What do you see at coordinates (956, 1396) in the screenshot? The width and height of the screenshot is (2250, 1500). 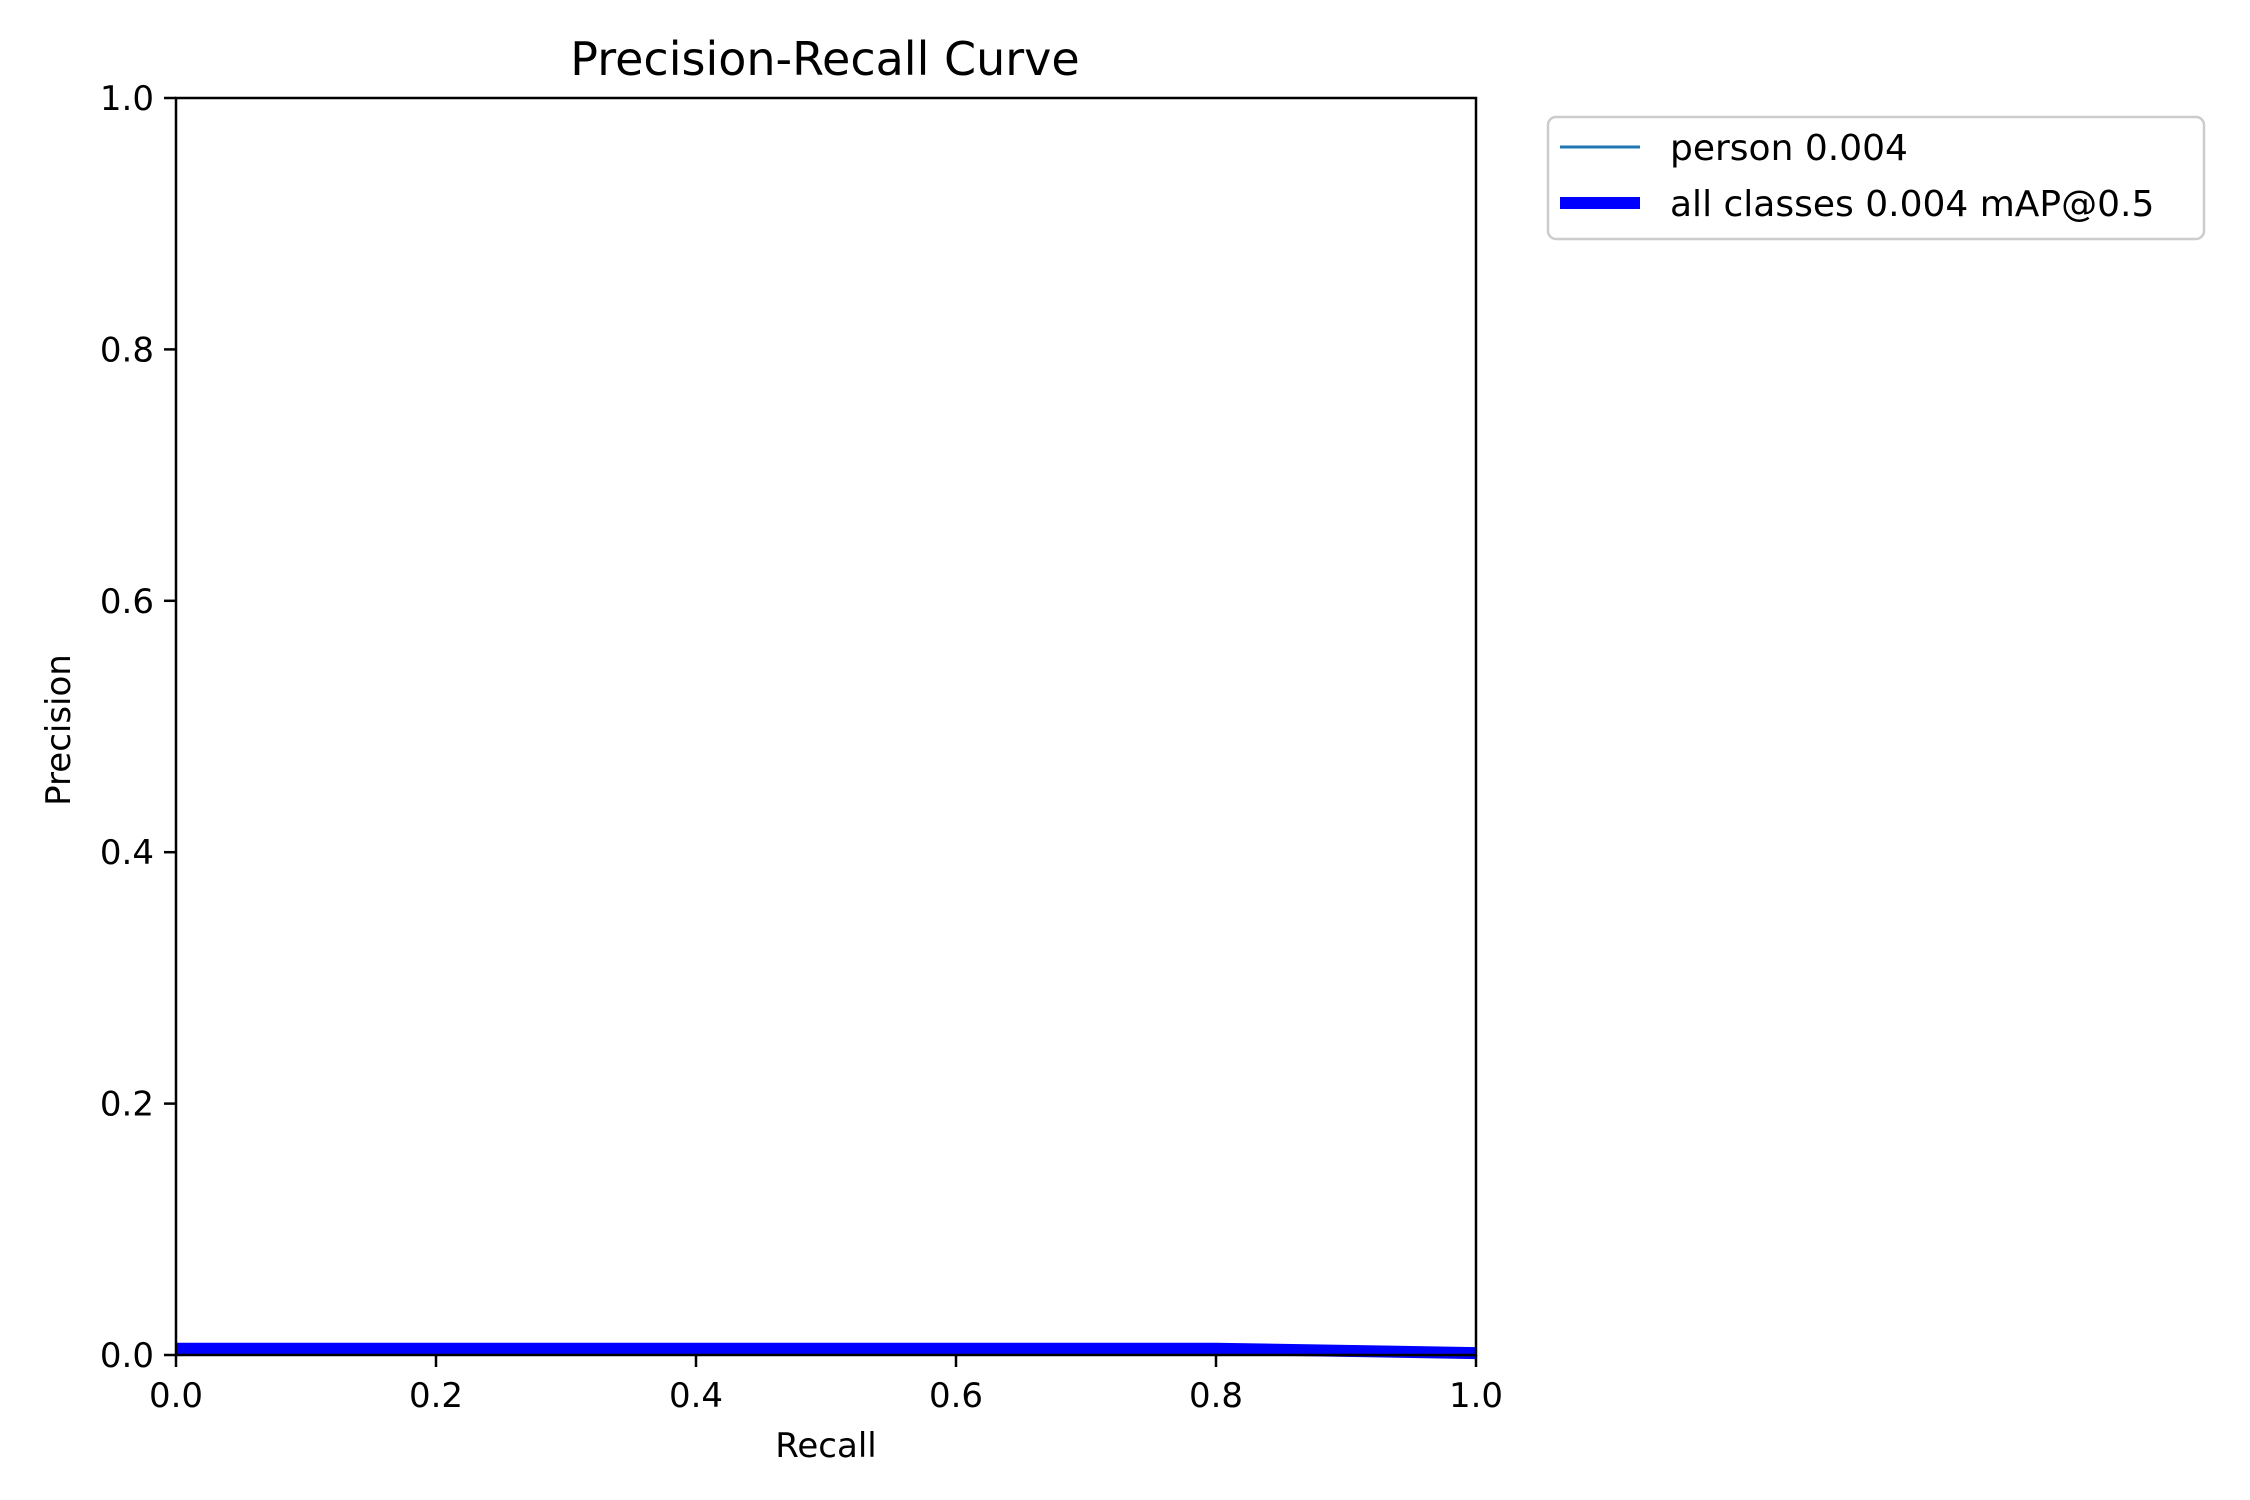 I see `x-tick-label: 0.6` at bounding box center [956, 1396].